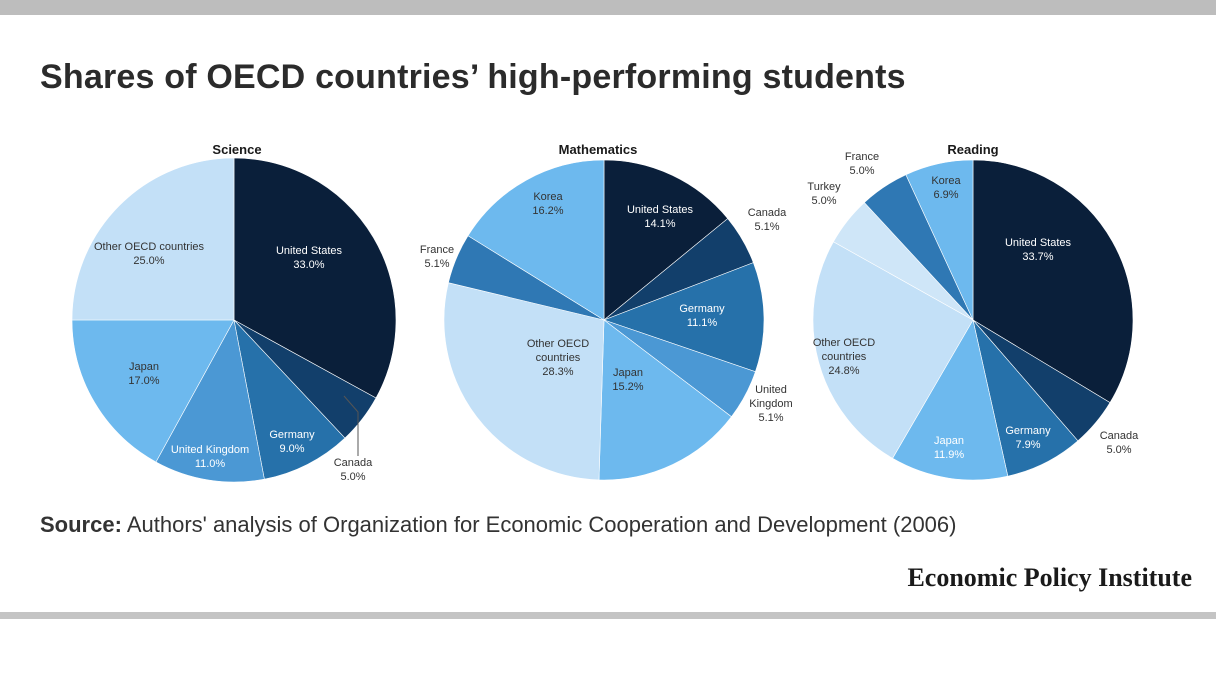 This screenshot has height=700, width=1216. What do you see at coordinates (770, 404) in the screenshot?
I see `slice-label: United Kingdom 5.1%` at bounding box center [770, 404].